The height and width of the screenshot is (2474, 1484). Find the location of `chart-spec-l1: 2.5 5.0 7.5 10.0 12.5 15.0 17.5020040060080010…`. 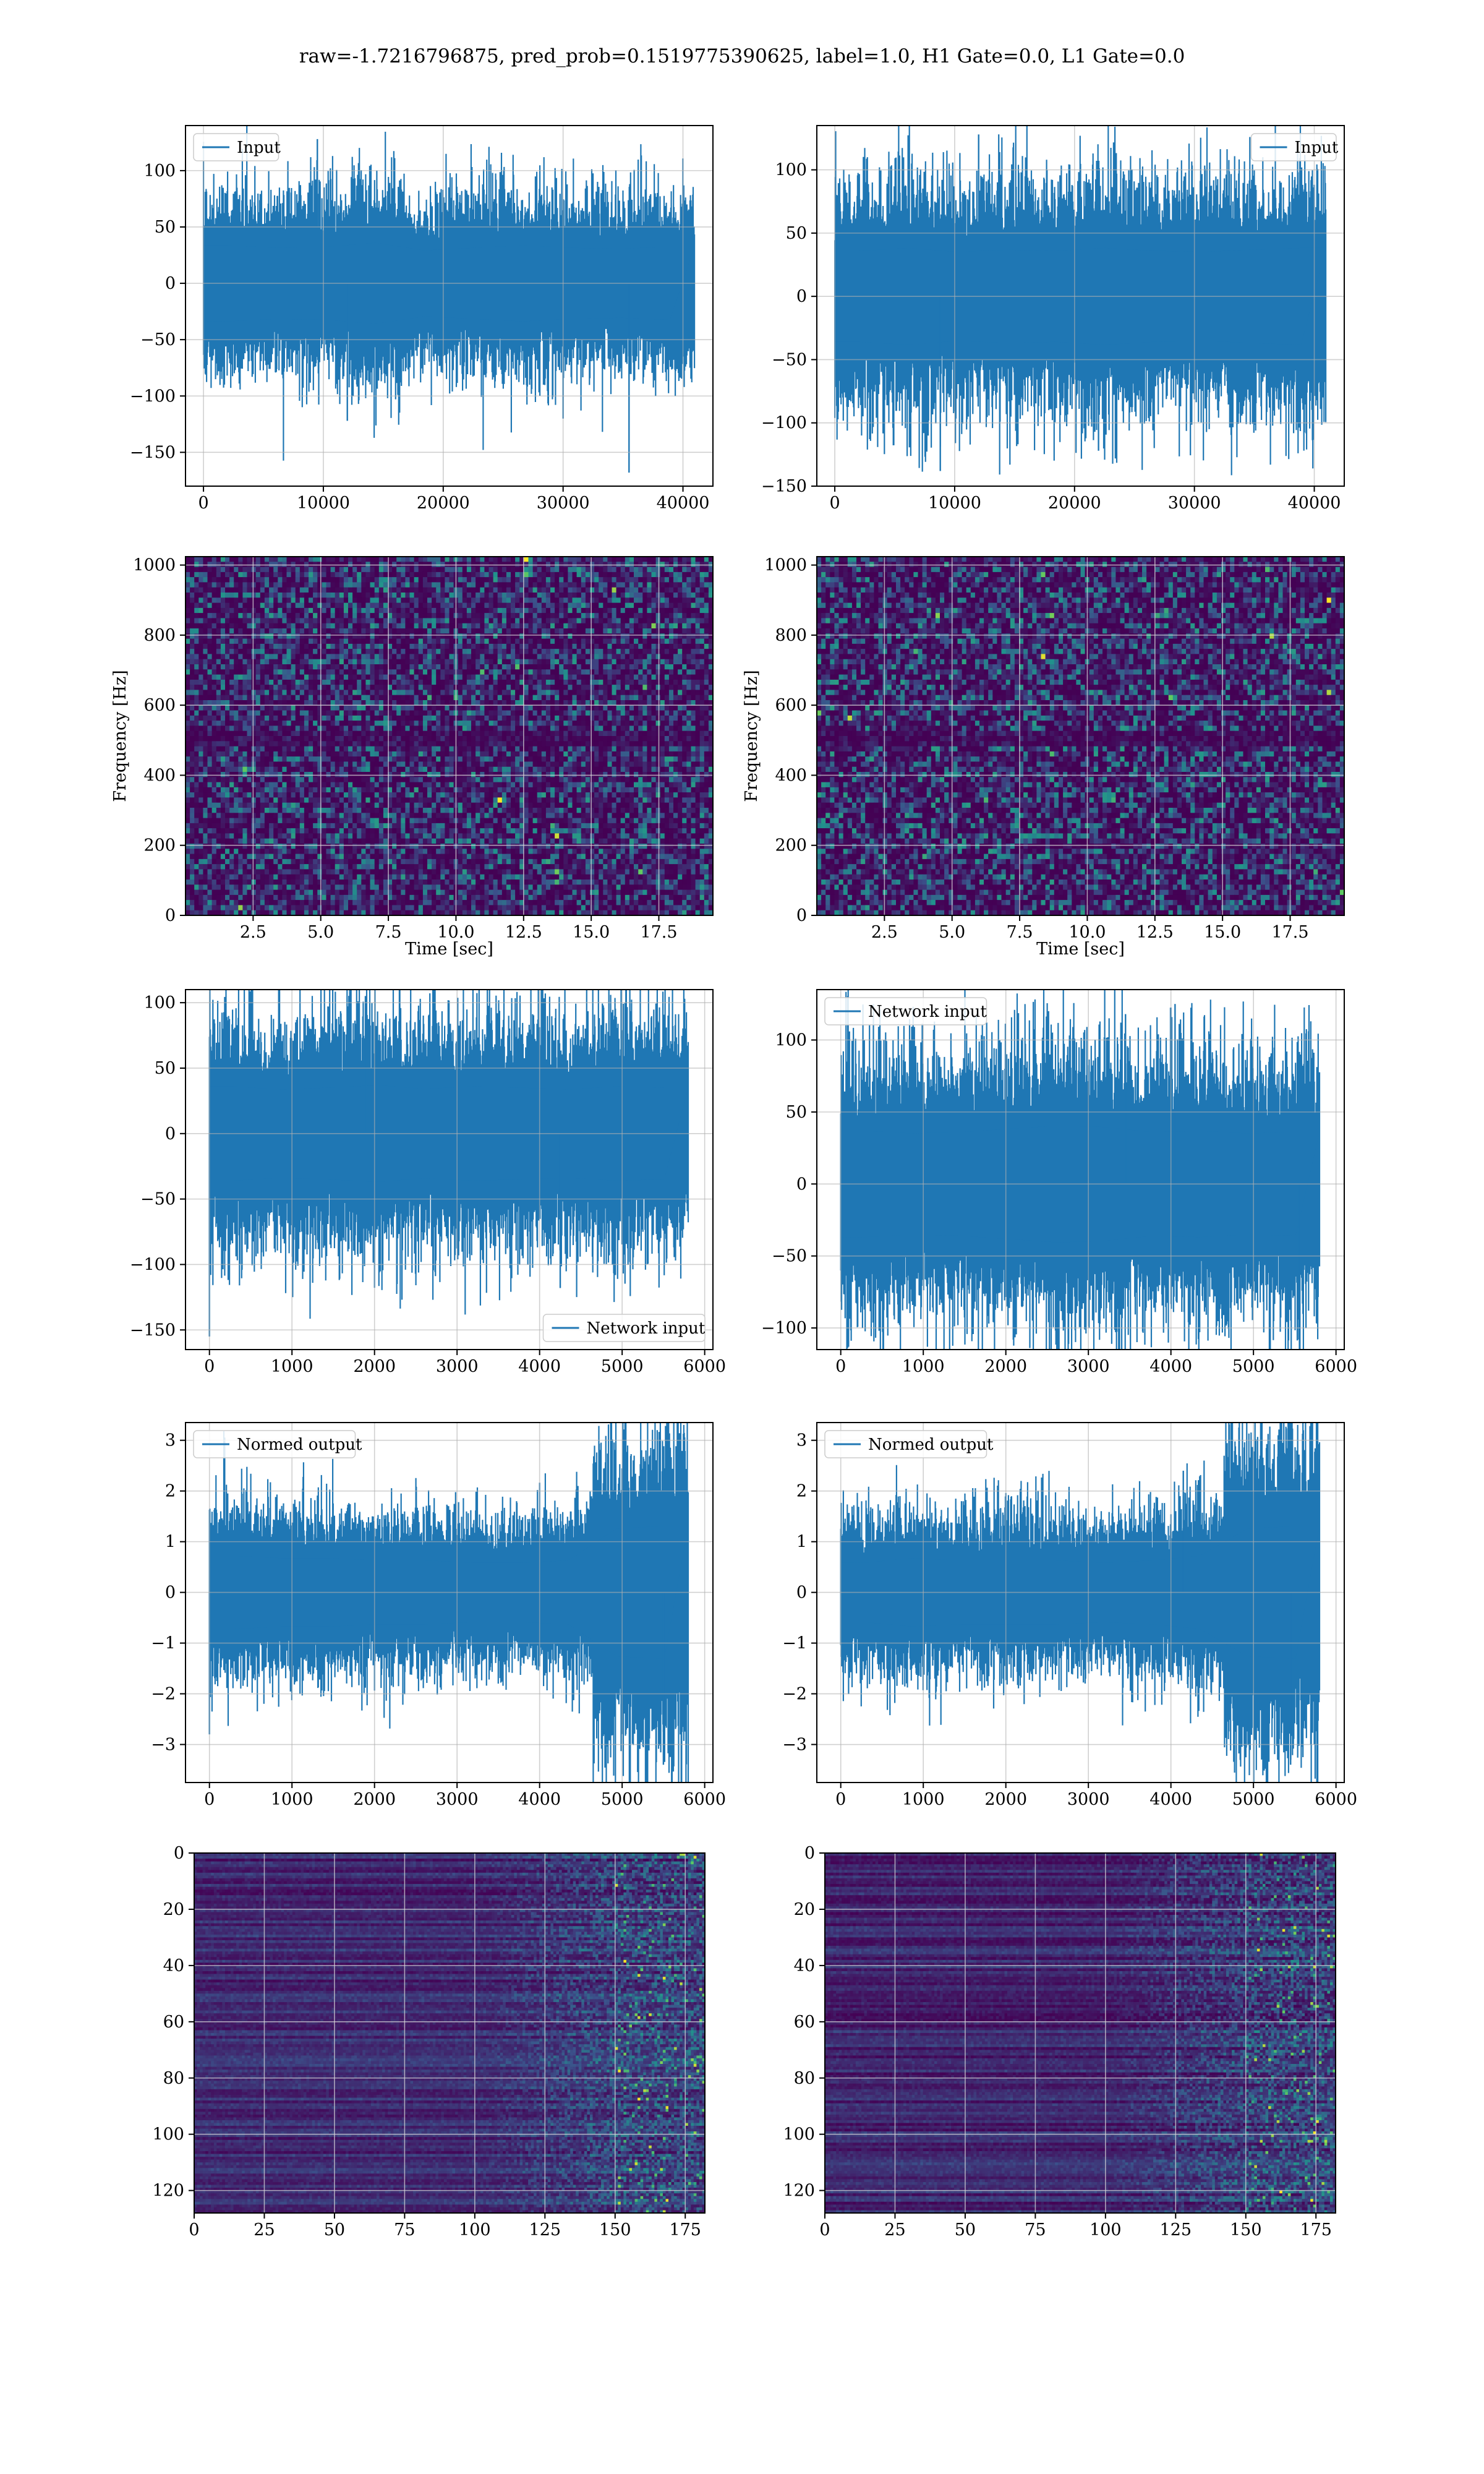

chart-spec-l1: 2.5 5.0 7.5 10.0 12.5 15.0 17.5020040060080010… is located at coordinates (1043, 757).